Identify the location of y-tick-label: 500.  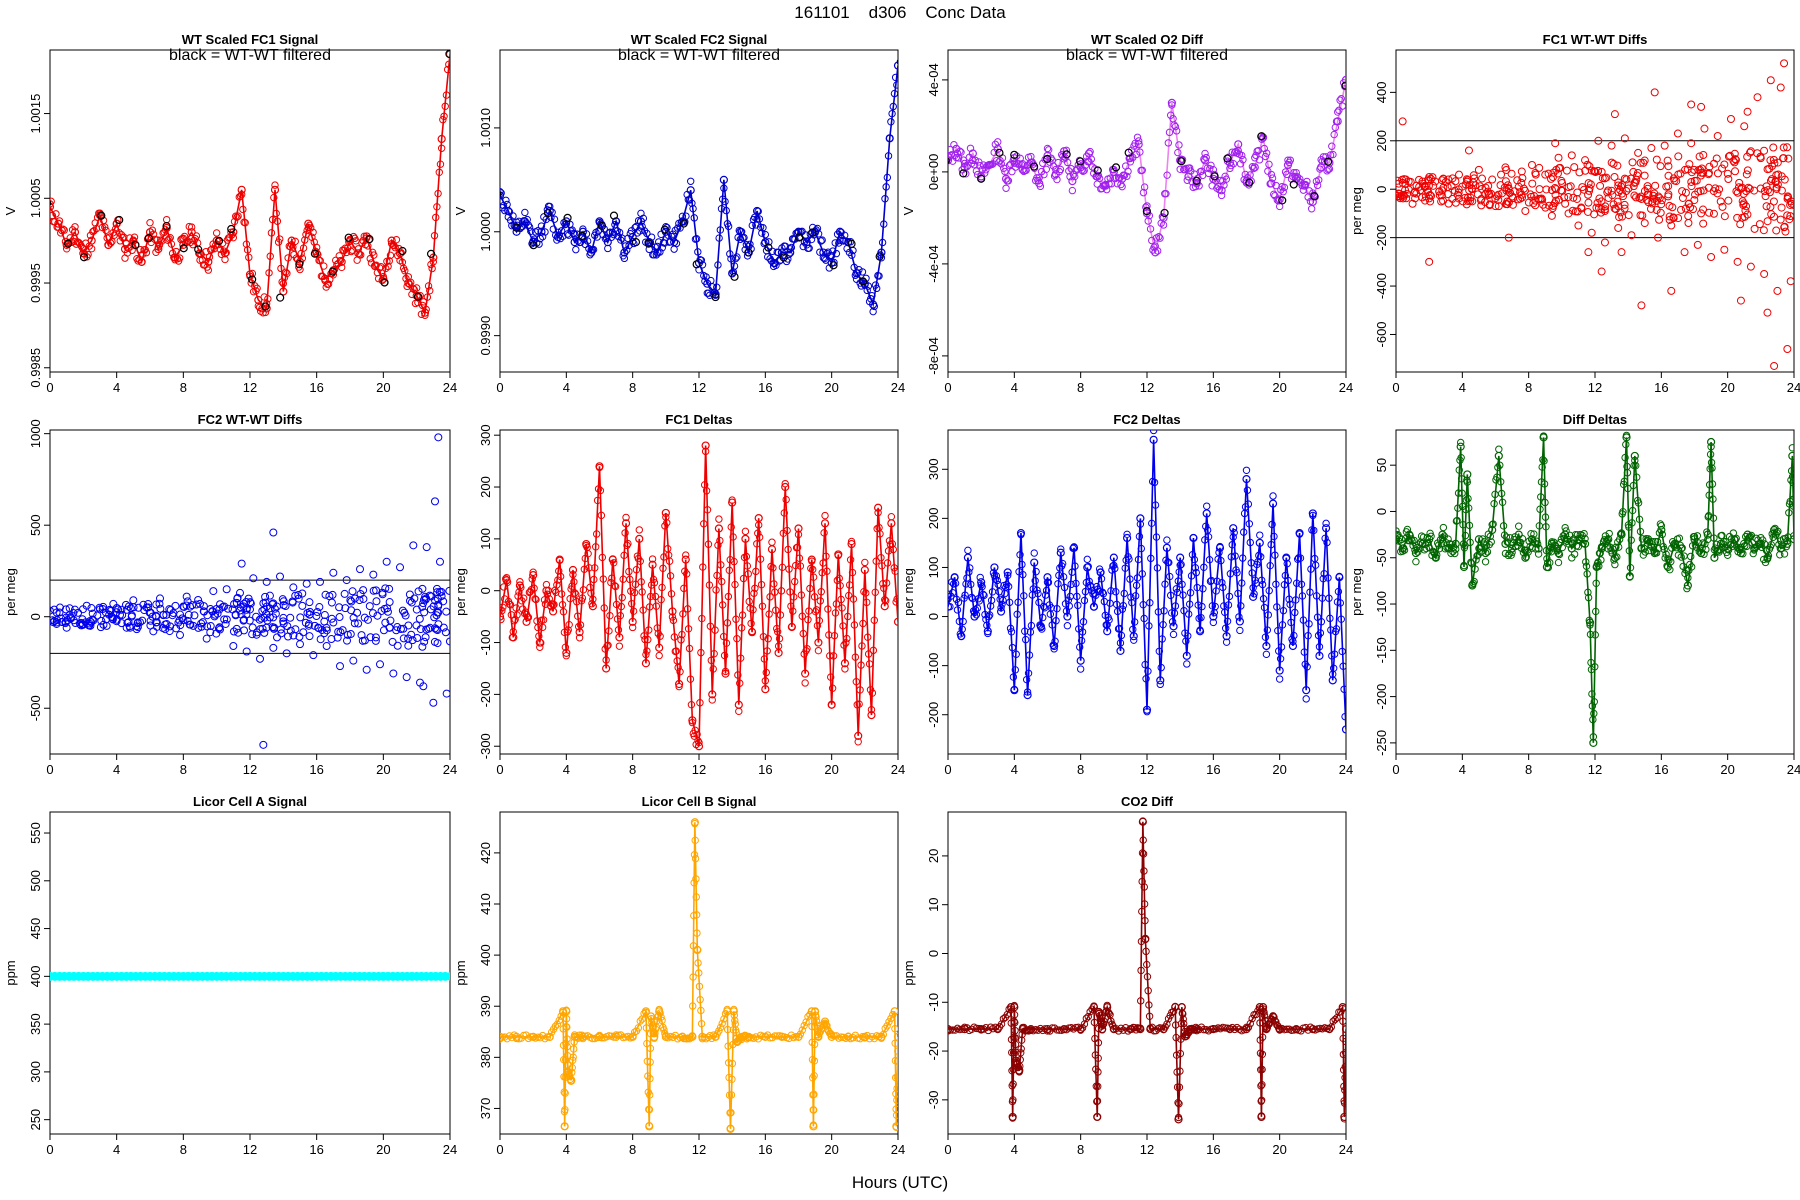
(35, 881).